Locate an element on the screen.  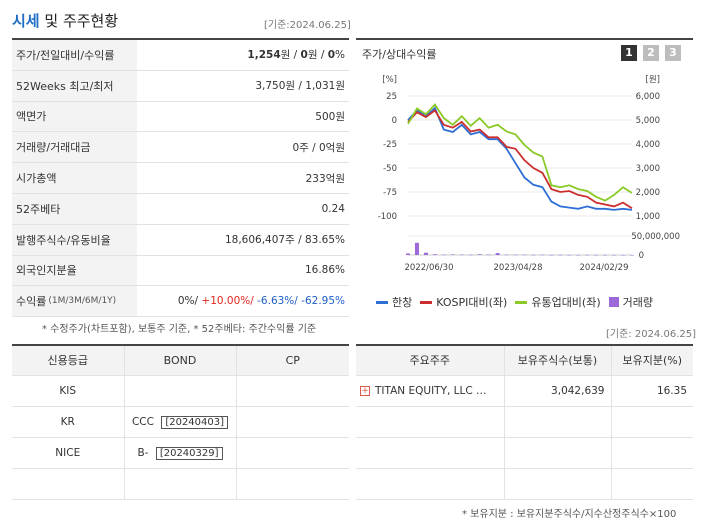
stat-value-price: 1,254원 / 0원 / 0% is located at coordinates (243, 54).